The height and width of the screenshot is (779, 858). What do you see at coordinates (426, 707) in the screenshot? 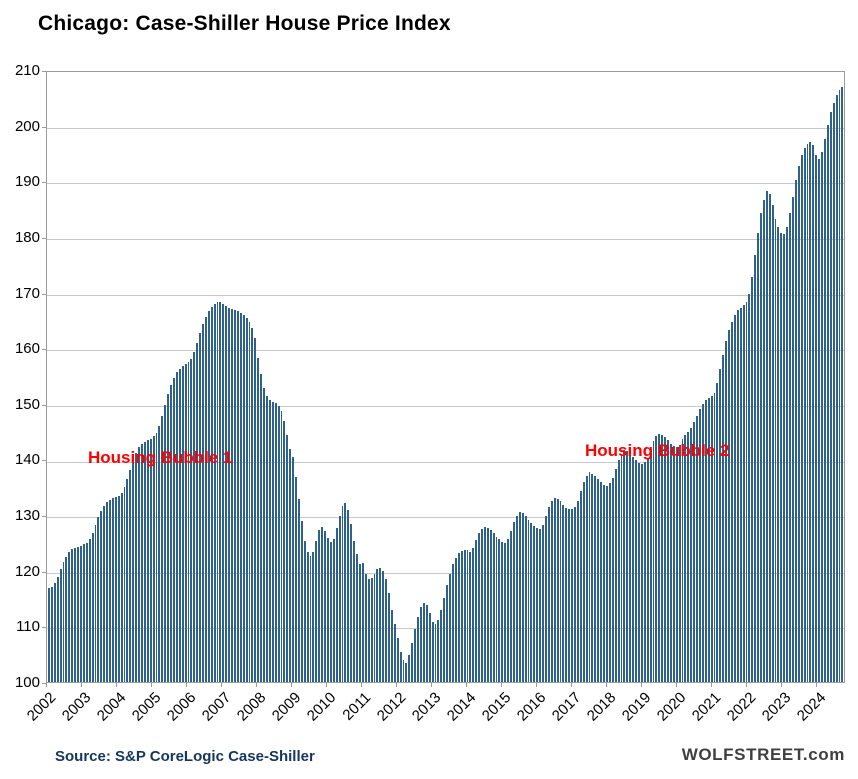
I see `x-tick-label: 2013` at bounding box center [426, 707].